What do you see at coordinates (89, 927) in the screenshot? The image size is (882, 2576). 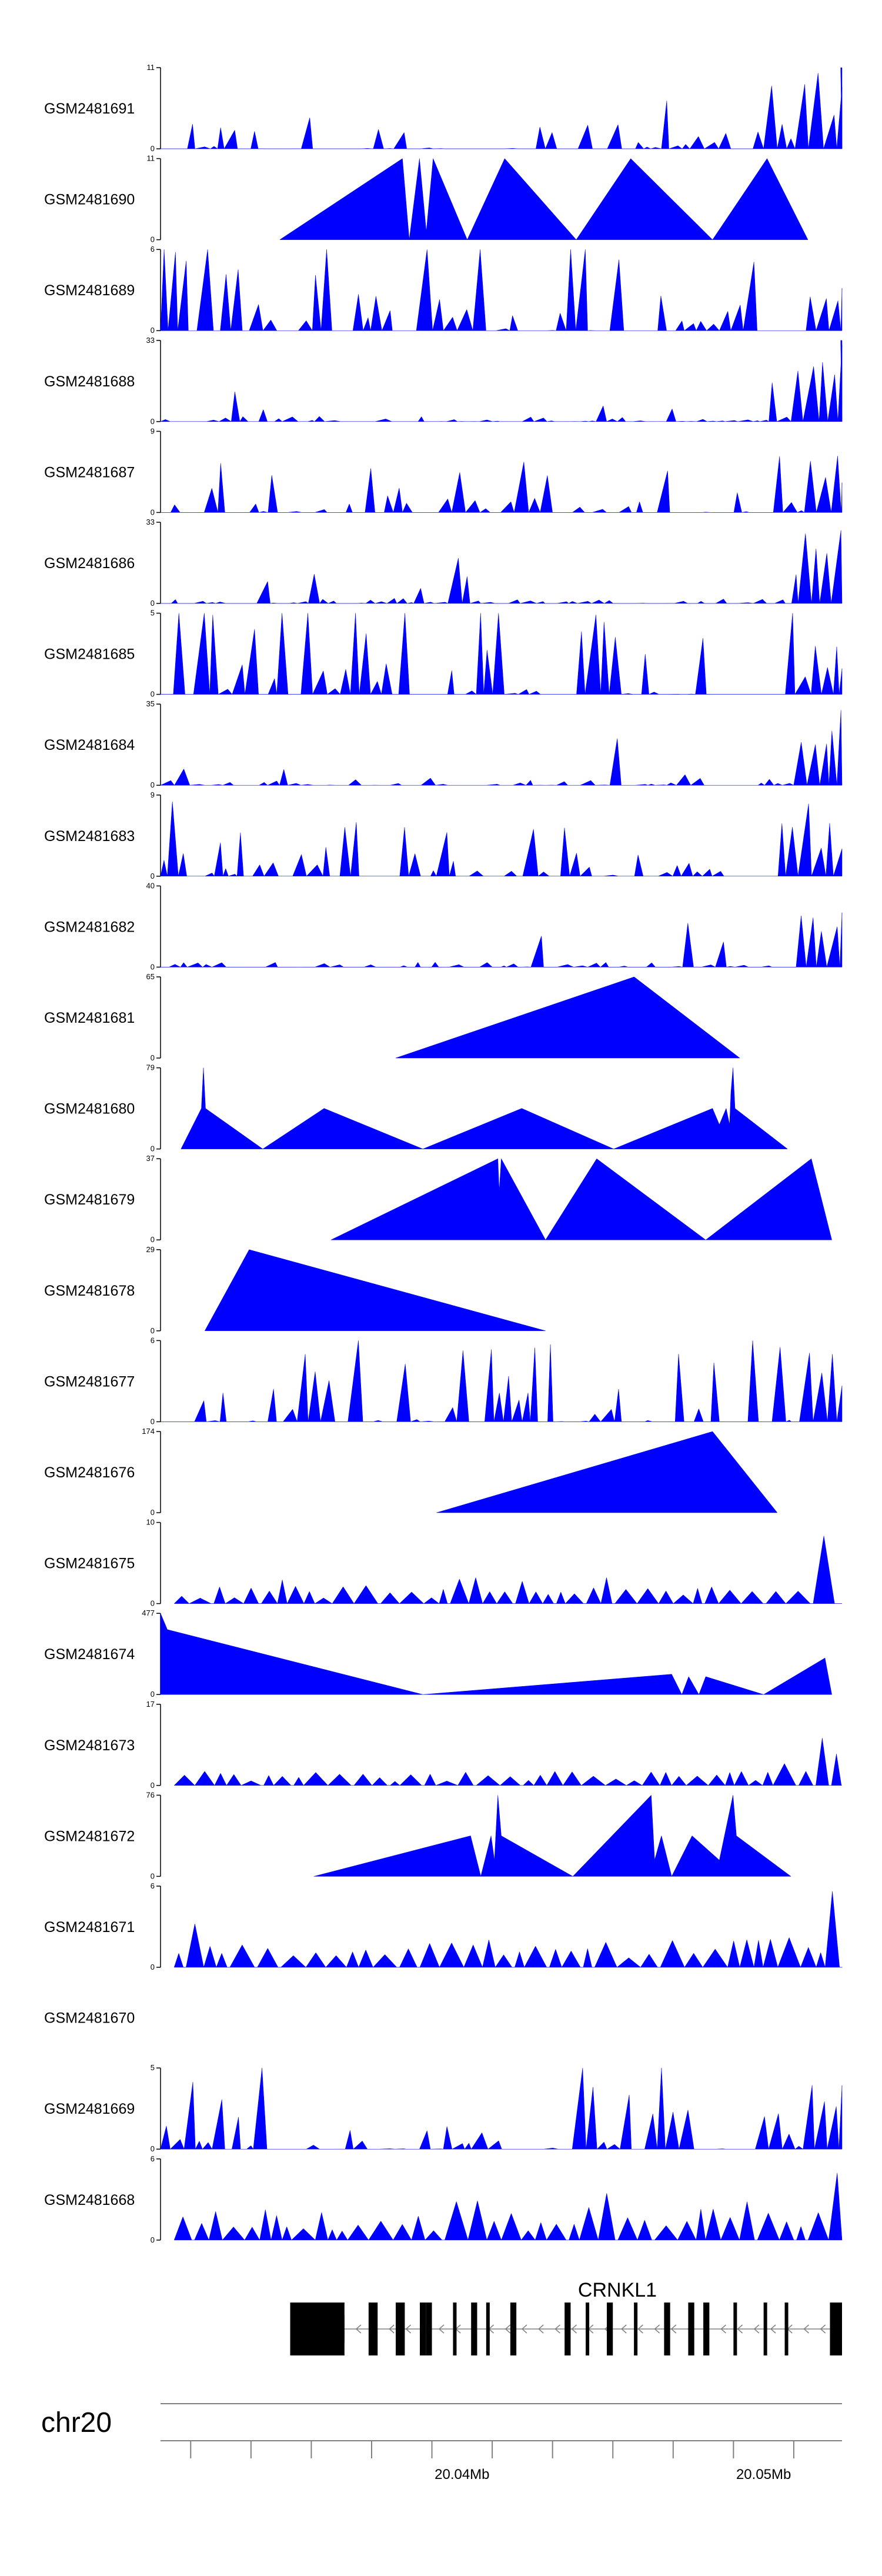 I see `track-label: GSM2481682` at bounding box center [89, 927].